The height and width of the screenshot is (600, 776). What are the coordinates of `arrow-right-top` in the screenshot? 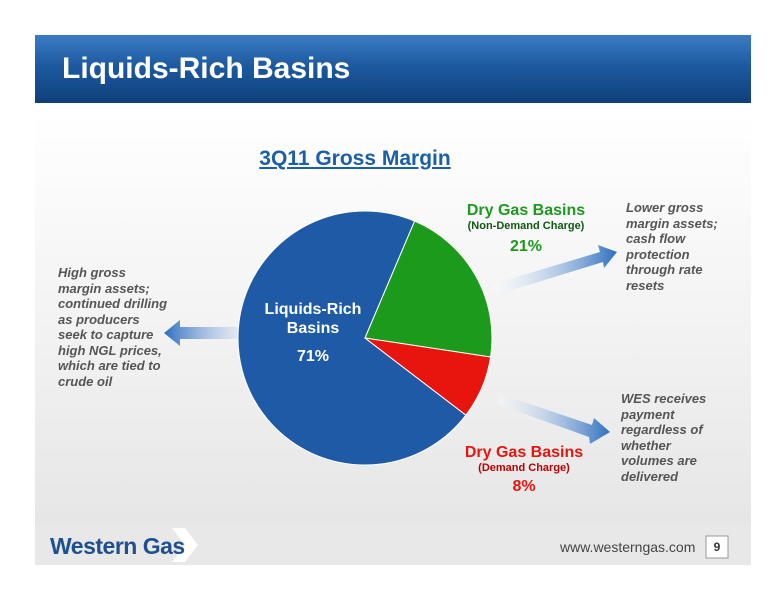 It's located at (555, 270).